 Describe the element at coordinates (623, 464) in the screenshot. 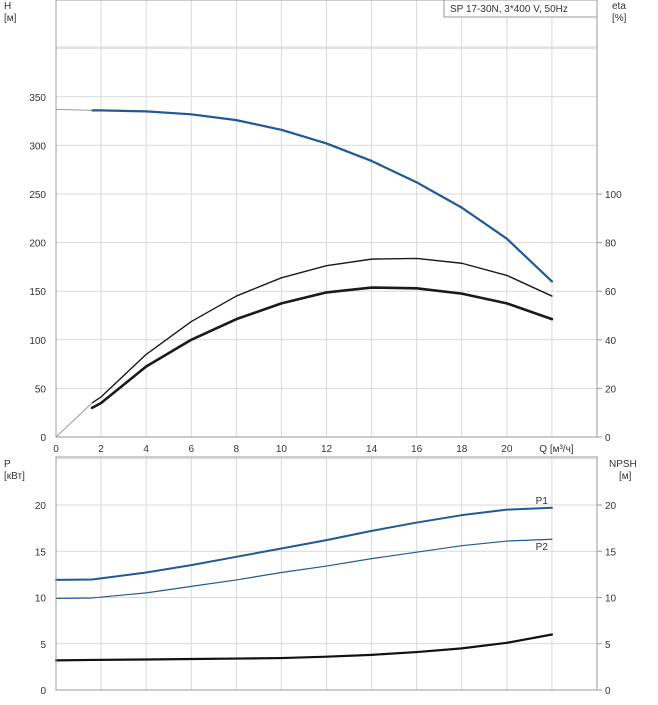

I see `y2-axis-title-lower: NPSH` at that location.